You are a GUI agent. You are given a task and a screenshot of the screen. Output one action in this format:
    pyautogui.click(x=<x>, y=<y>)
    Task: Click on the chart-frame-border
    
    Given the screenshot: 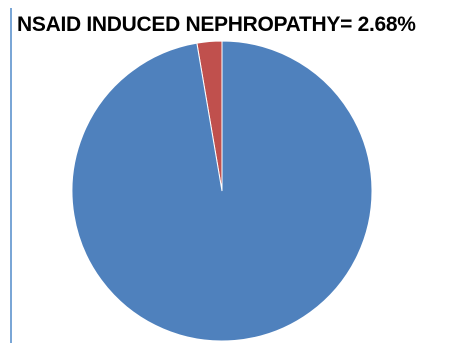 What is the action you would take?
    pyautogui.click(x=11, y=175)
    